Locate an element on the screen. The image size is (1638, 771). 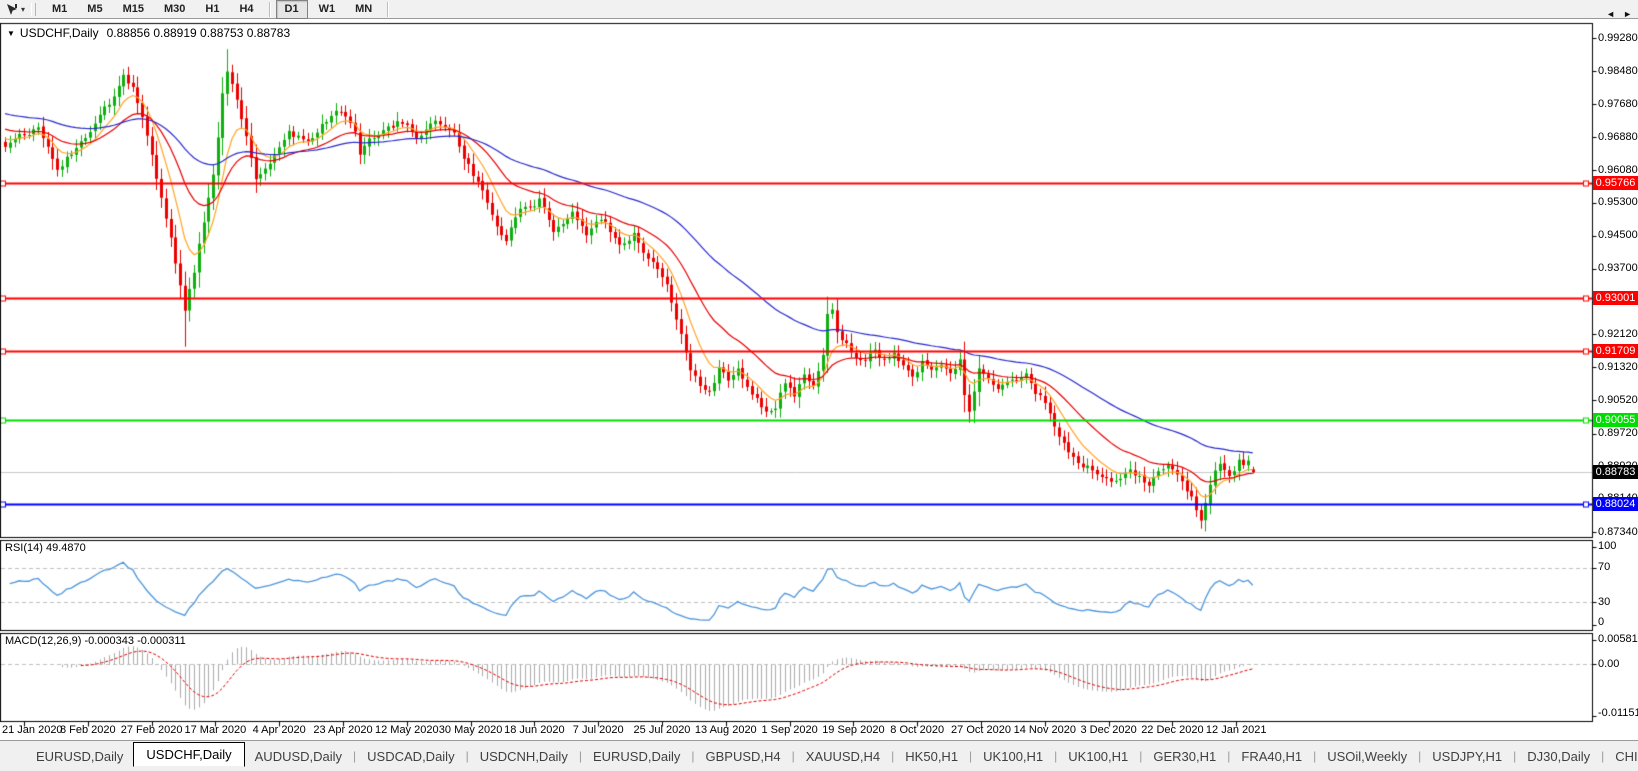
date-axis-label: 8 Oct 2020 is located at coordinates (917, 730).